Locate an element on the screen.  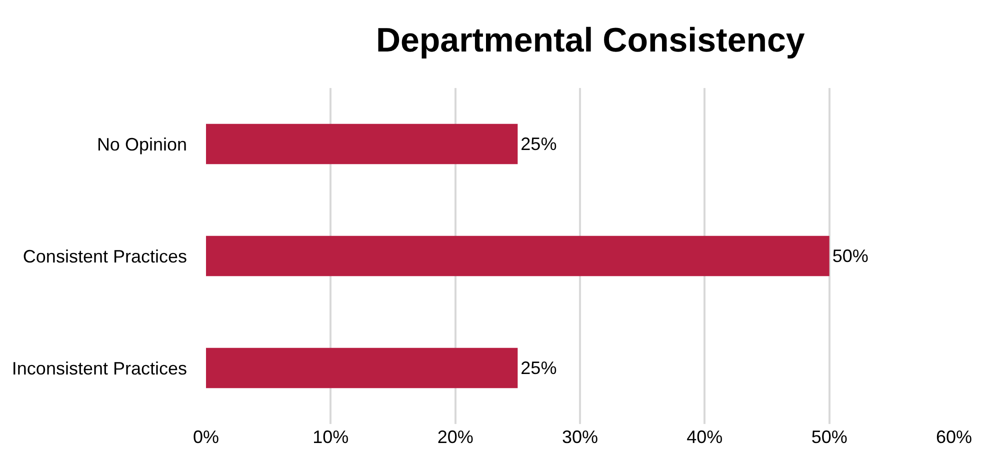
x-tick-label: 60% is located at coordinates (954, 437).